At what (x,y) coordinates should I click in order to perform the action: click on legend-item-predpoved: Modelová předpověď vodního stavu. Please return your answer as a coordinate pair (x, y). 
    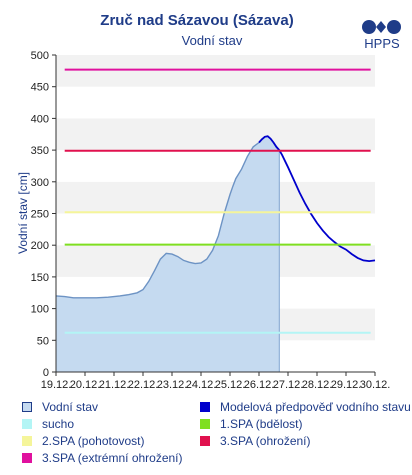
    Looking at the image, I should click on (305, 407).